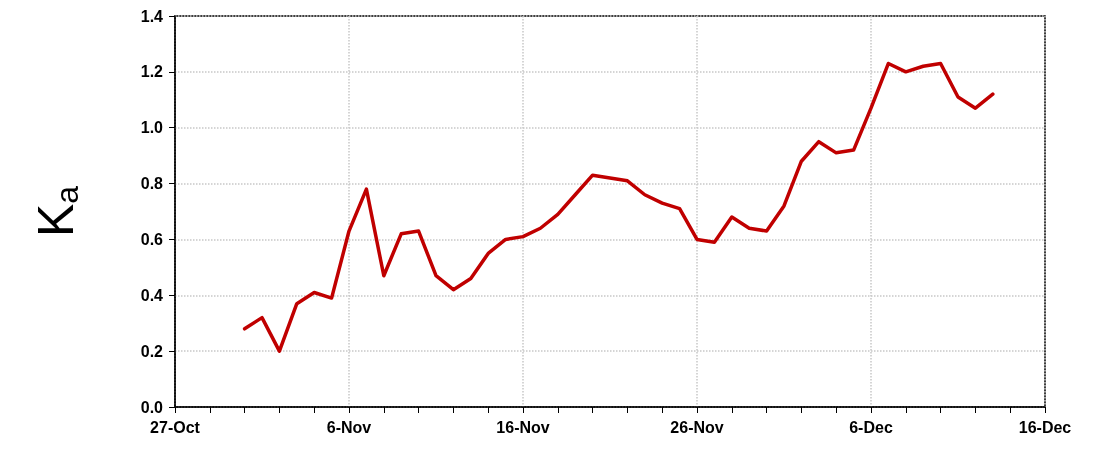 The width and height of the screenshot is (1105, 456). Describe the element at coordinates (871, 427) in the screenshot. I see `x-tick-label: 6-Dec` at that location.